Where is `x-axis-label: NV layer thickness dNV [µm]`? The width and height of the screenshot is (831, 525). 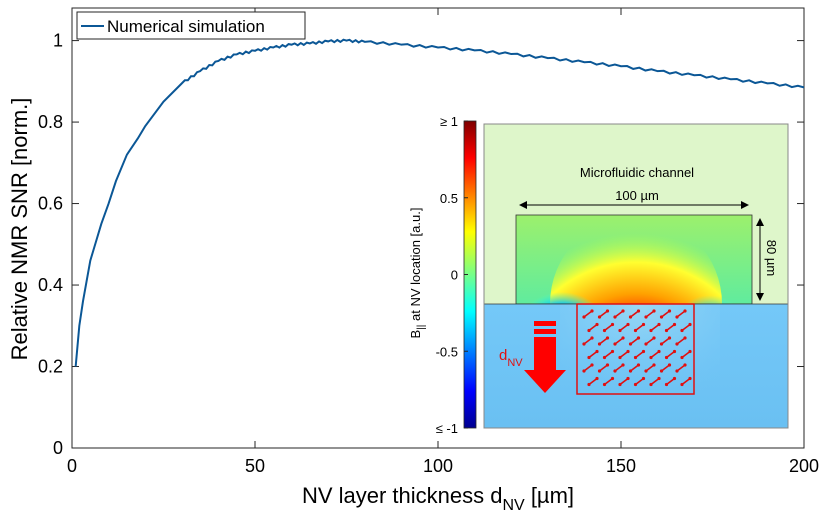
x-axis-label: NV layer thickness dNV [µm] is located at coordinates (438, 498).